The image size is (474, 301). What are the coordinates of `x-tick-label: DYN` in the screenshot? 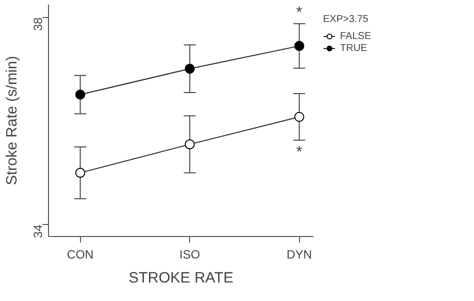 It's located at (299, 255).